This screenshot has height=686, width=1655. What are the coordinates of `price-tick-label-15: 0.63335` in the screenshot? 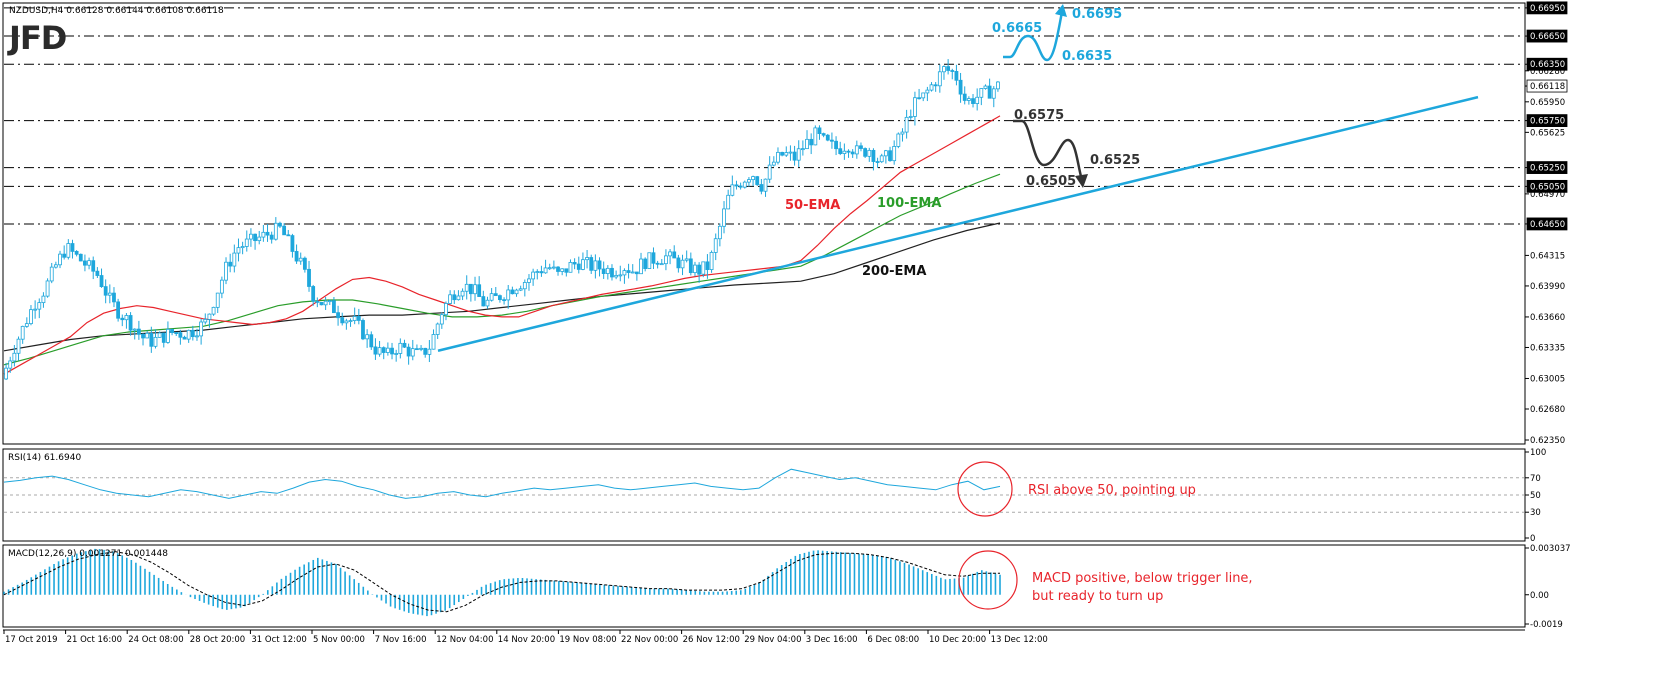 It's located at (1547, 348).